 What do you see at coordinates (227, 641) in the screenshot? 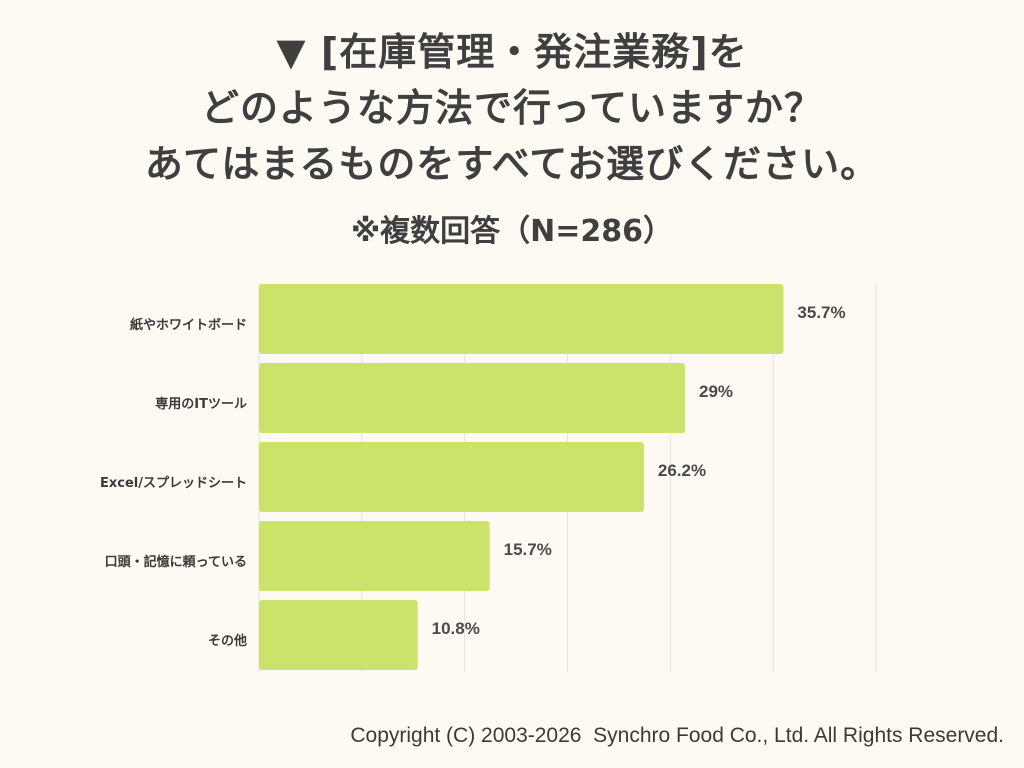
I see `category-label: その他` at bounding box center [227, 641].